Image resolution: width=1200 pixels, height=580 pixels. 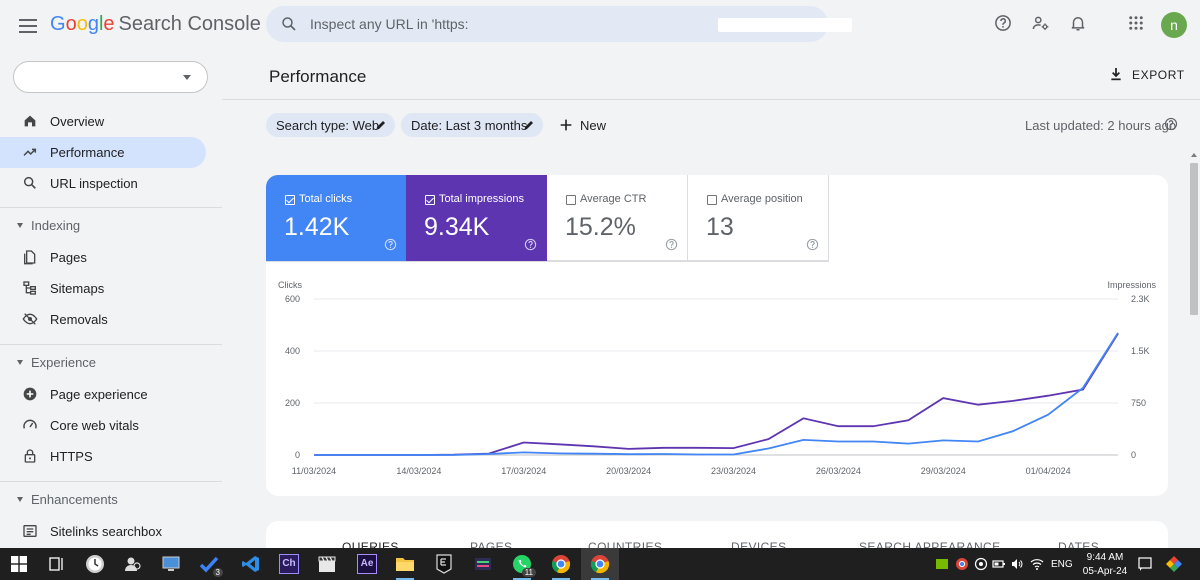 What do you see at coordinates (103, 226) in the screenshot?
I see `sidebar-section-indexing: Indexing` at bounding box center [103, 226].